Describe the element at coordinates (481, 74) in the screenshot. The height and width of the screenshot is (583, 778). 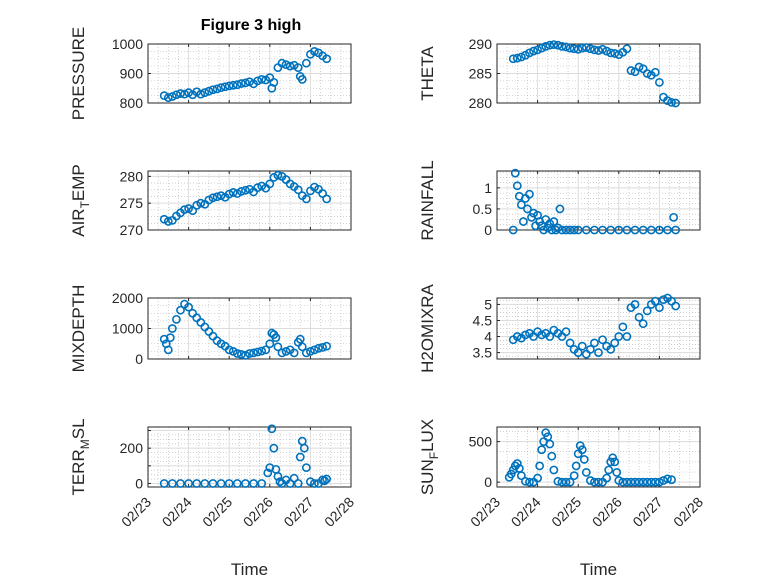
I see `y-tick-label: 285` at that location.